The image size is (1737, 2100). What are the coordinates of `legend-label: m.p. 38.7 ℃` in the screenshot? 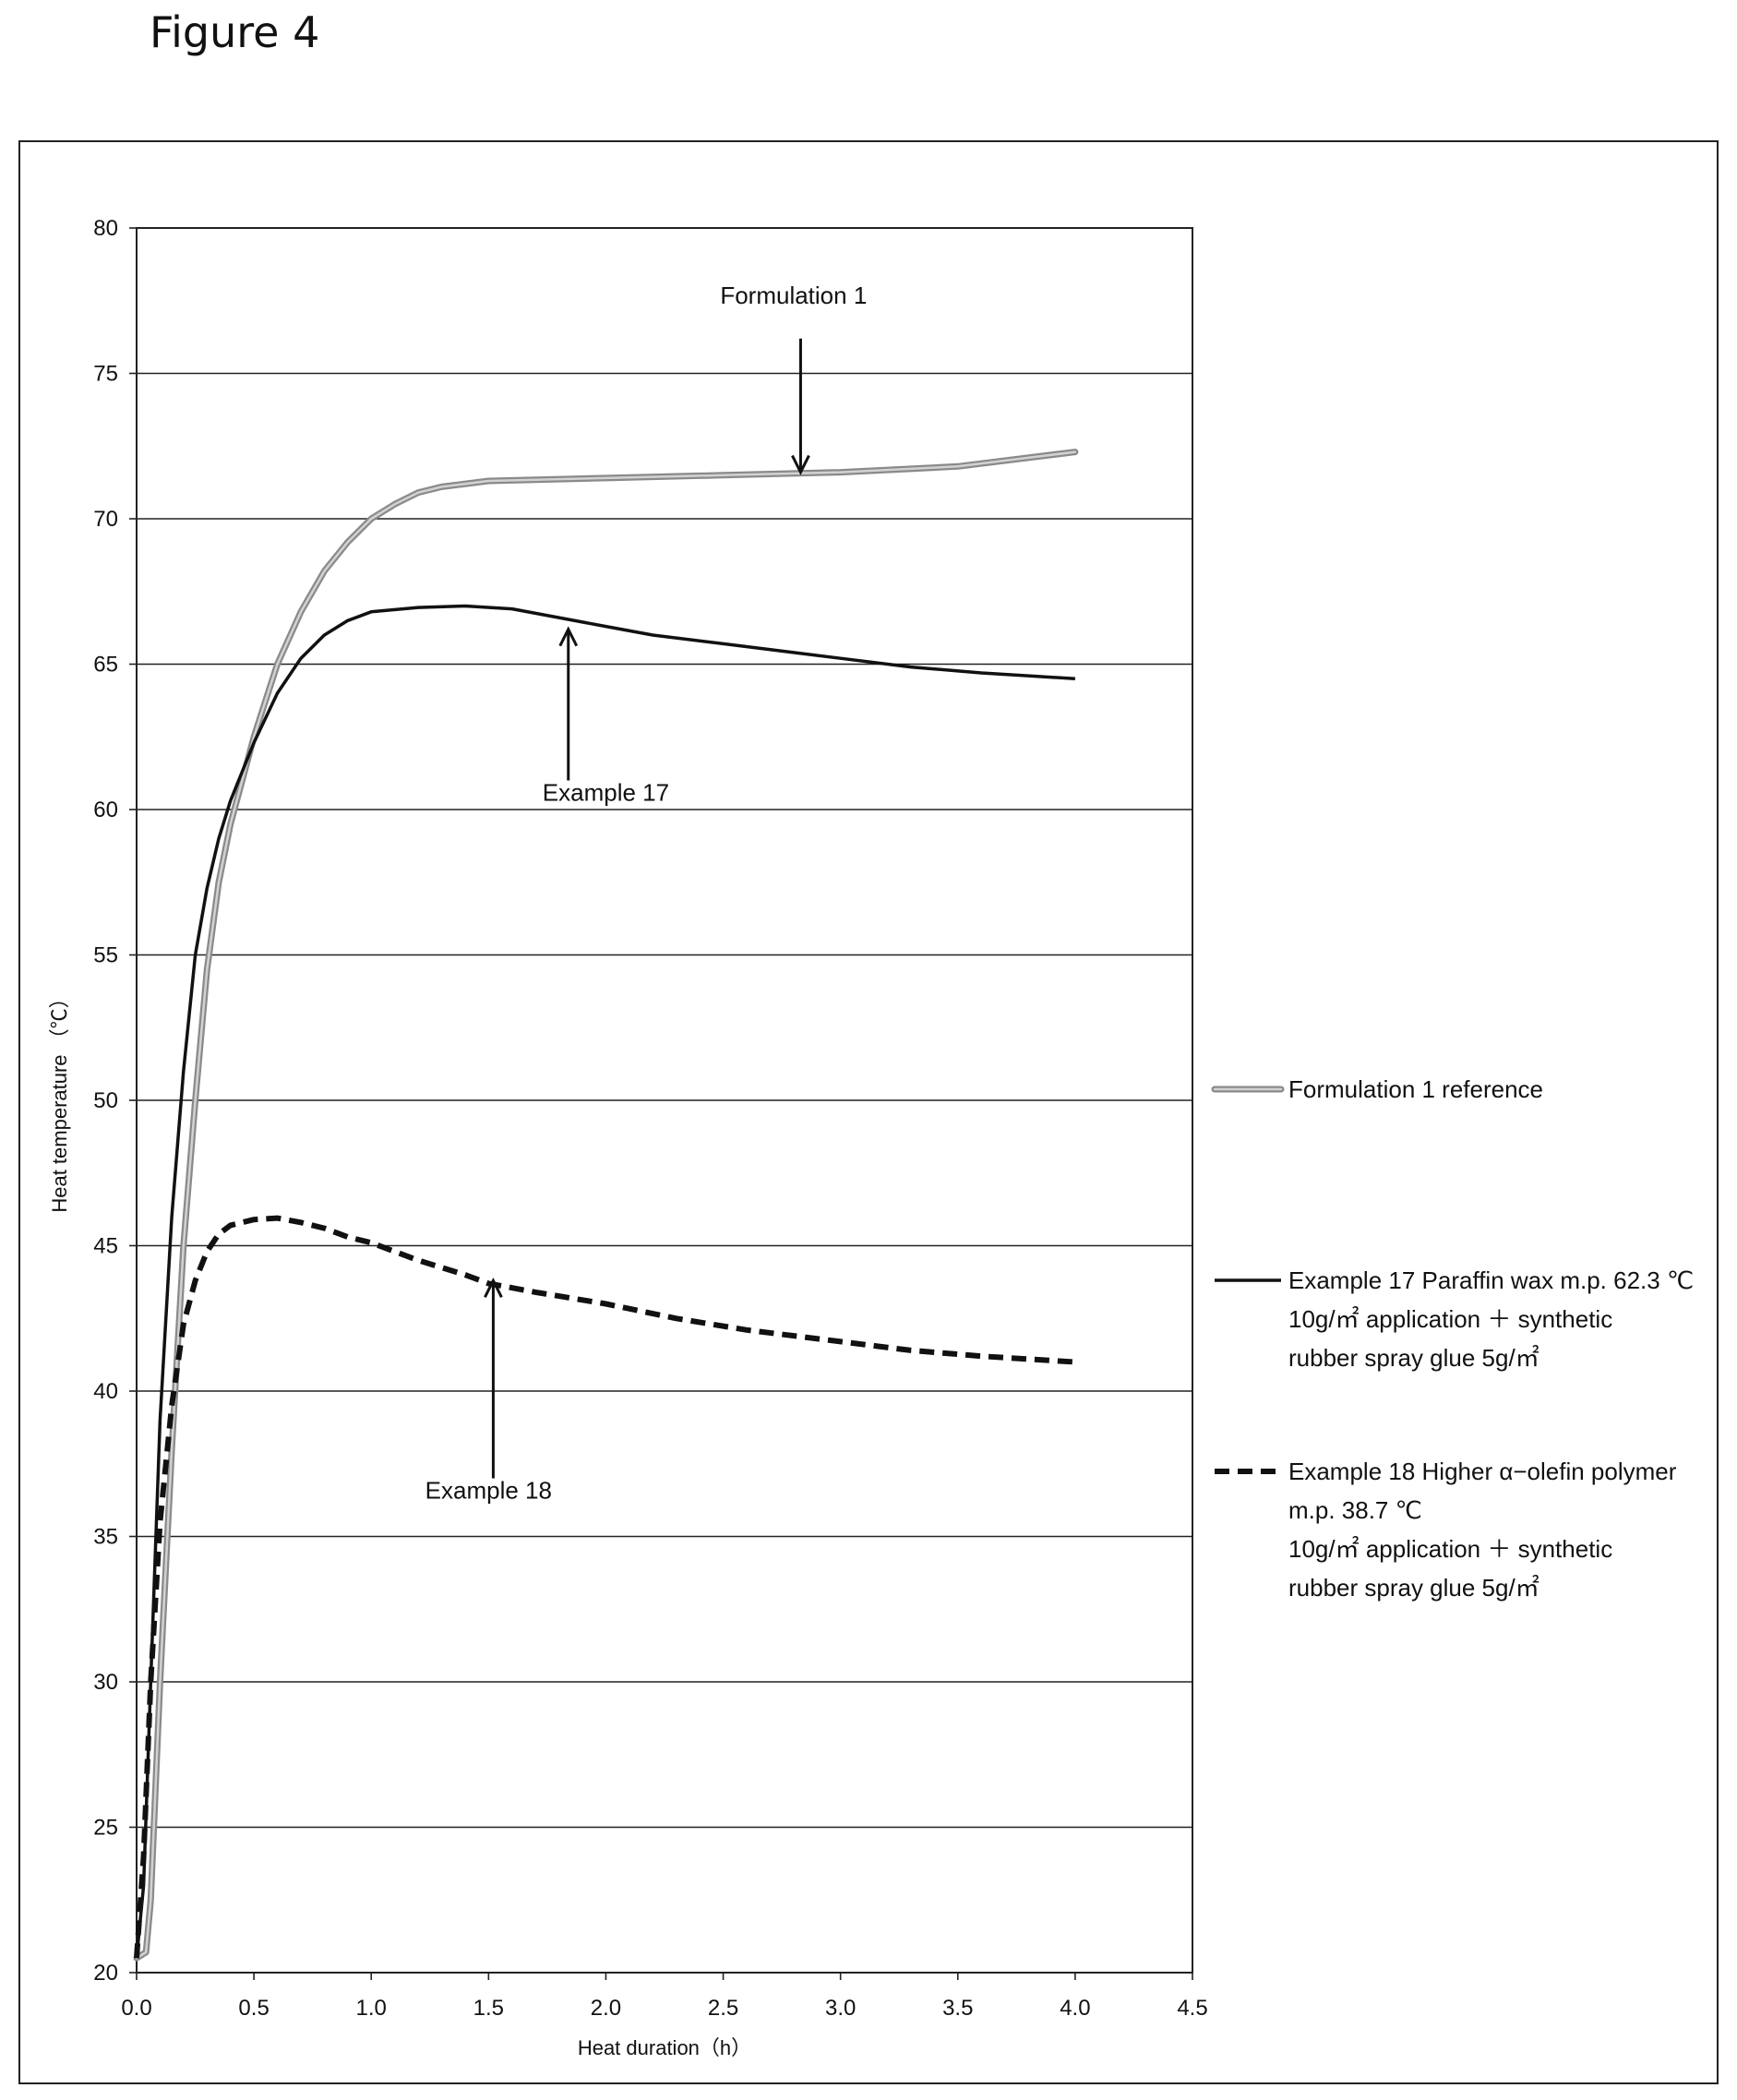 It's located at (1355, 1510).